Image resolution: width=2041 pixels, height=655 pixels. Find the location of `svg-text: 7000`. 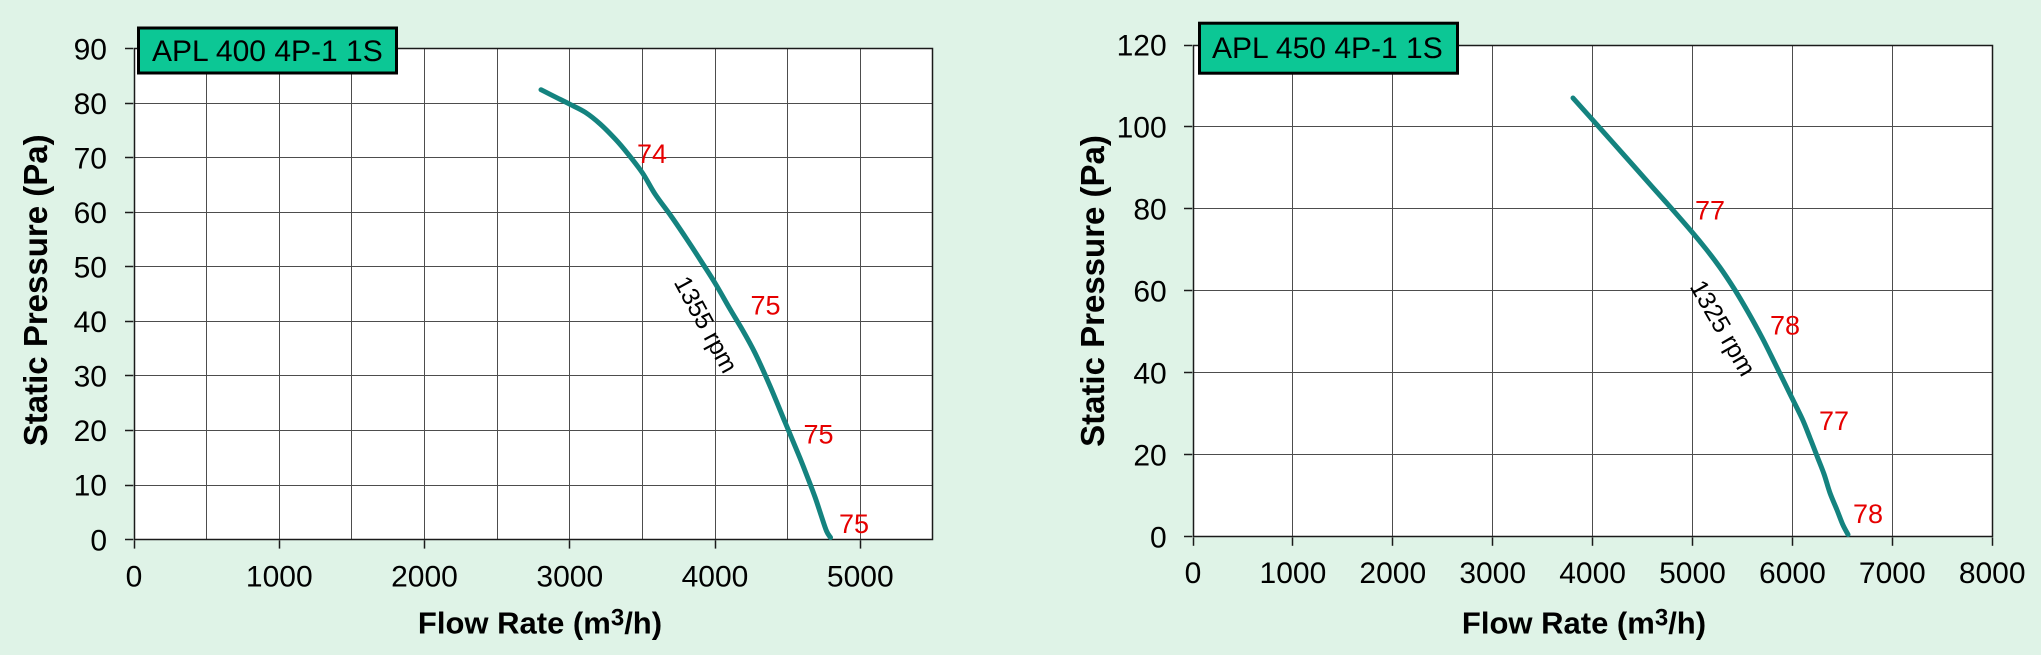

svg-text: 7000 is located at coordinates (1892, 573).